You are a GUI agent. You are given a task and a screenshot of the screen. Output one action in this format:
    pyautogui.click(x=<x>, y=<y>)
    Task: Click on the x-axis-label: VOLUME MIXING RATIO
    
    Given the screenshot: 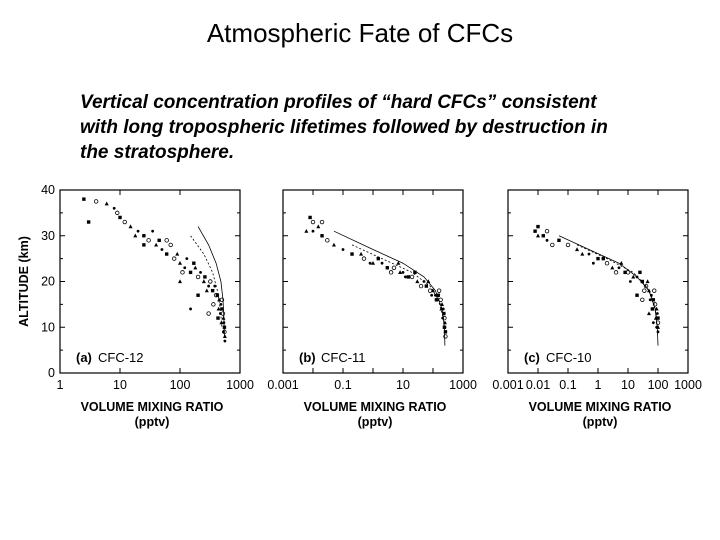 What is the action you would take?
    pyautogui.click(x=375, y=407)
    